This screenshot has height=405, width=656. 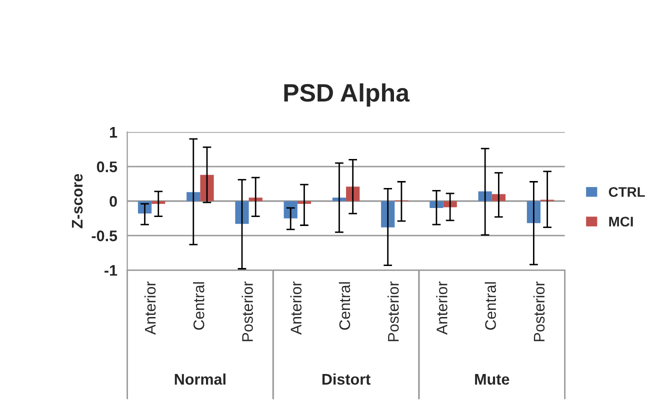 I want to click on y-axis-title: Z-score, so click(x=77, y=201).